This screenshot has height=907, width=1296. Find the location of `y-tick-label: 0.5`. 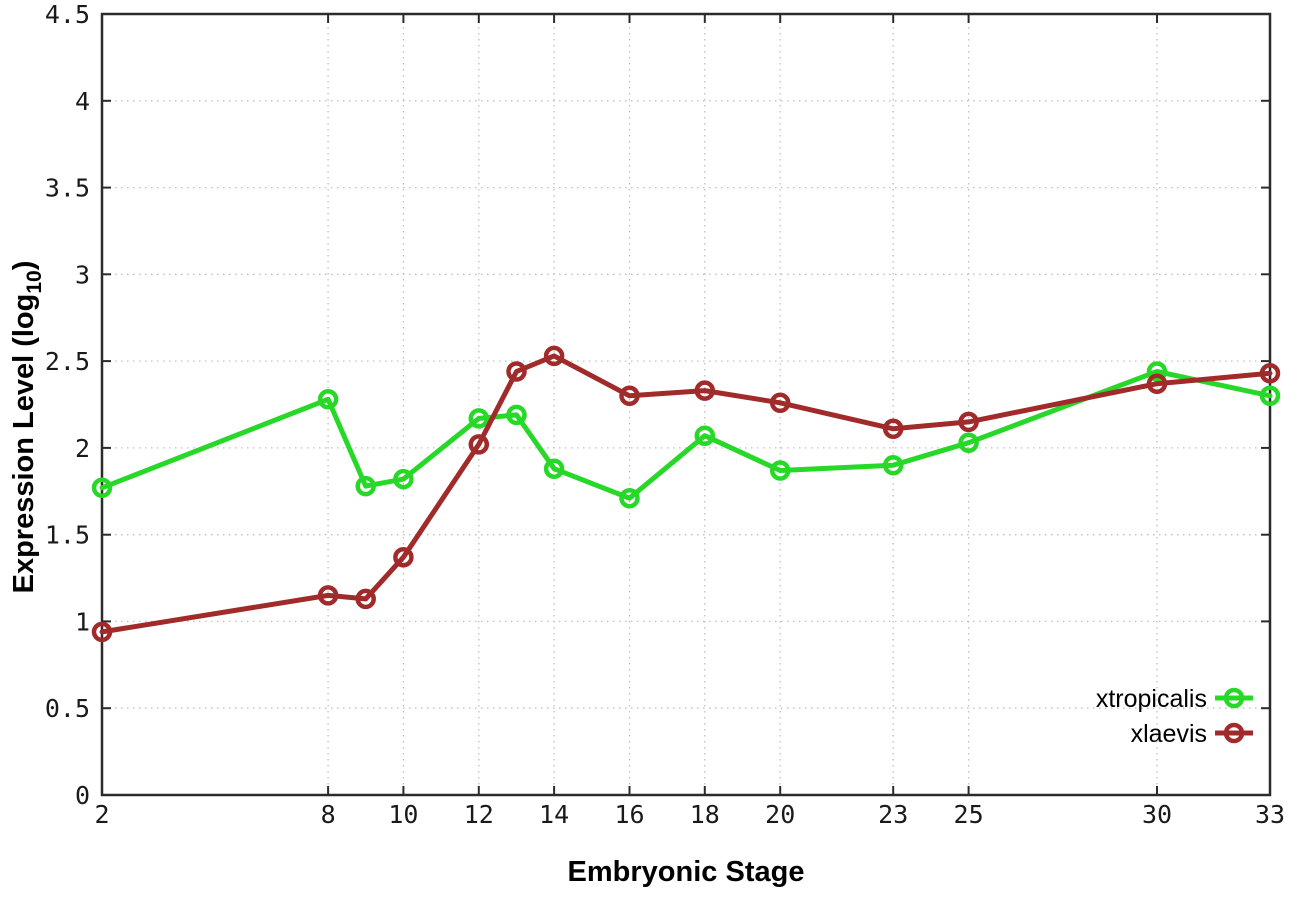

y-tick-label: 0.5 is located at coordinates (67, 708).